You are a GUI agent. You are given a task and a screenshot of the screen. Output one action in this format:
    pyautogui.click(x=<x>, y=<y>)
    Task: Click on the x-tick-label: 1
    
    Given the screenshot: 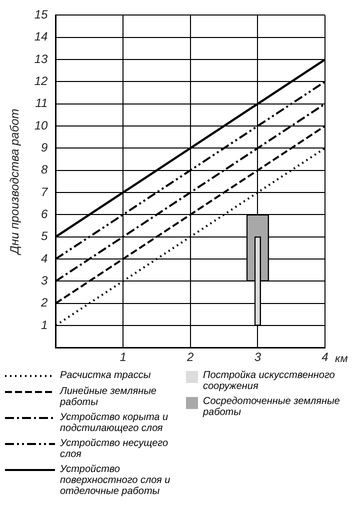 What is the action you would take?
    pyautogui.click(x=123, y=357)
    